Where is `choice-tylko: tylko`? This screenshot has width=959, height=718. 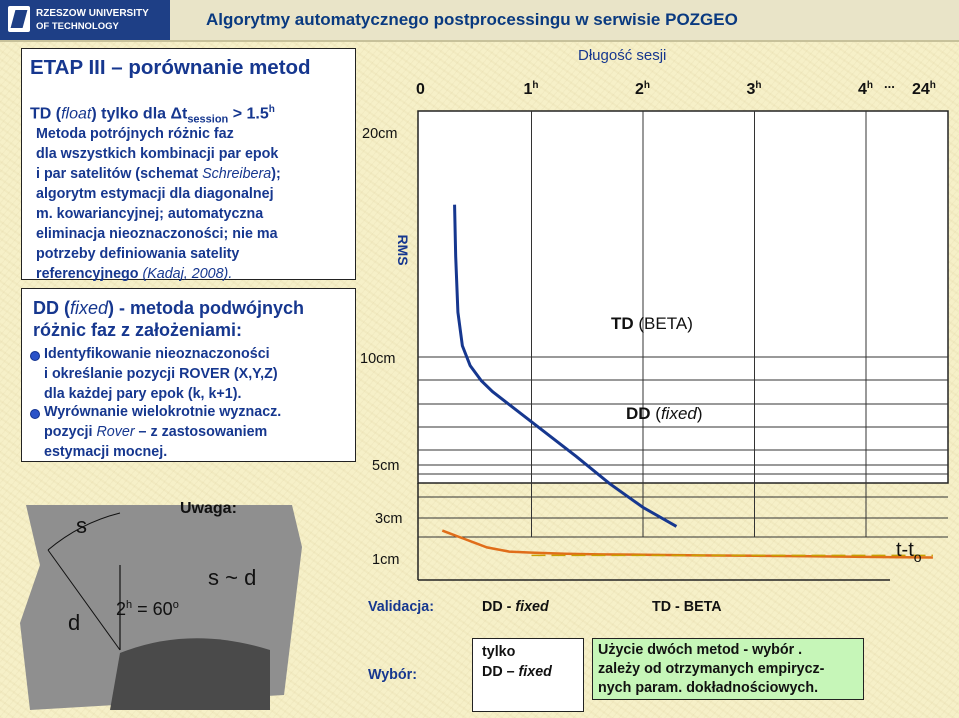
choice-tylko: tylko is located at coordinates (499, 652).